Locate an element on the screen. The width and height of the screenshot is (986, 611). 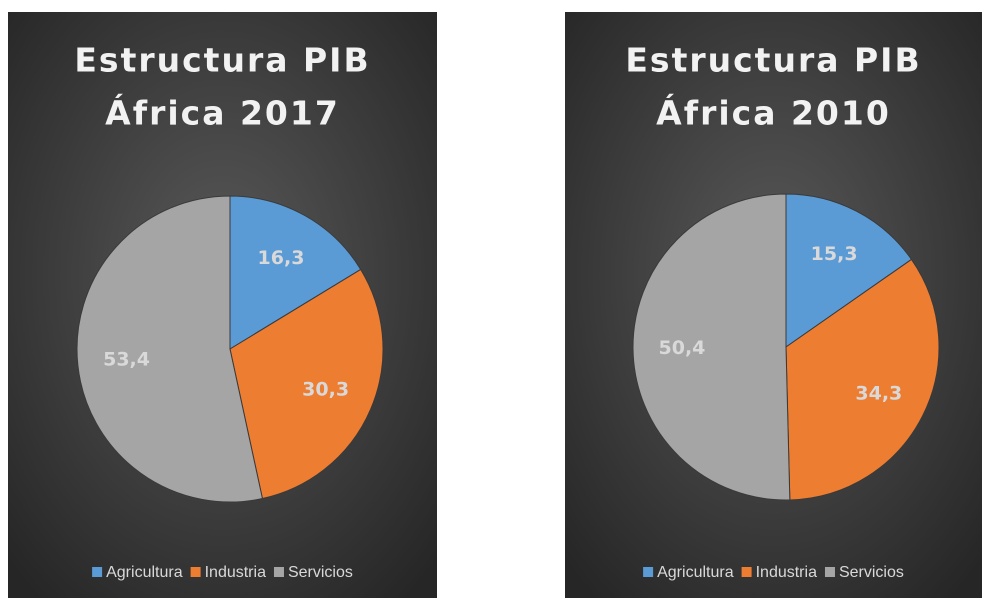
chart-title: África 2010 is located at coordinates (773, 113).